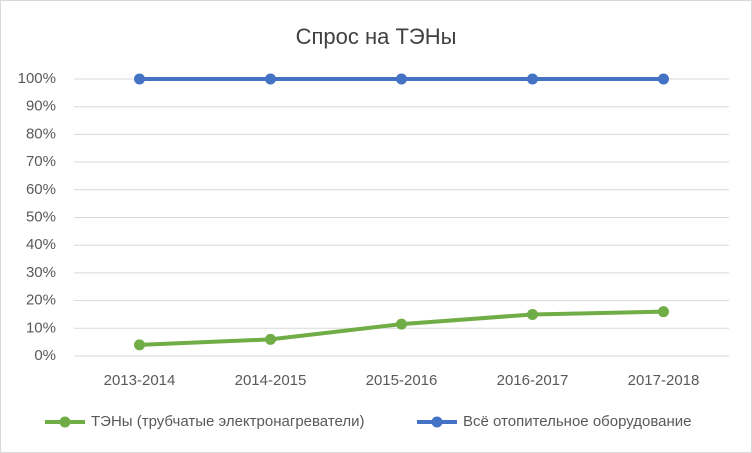 Image resolution: width=752 pixels, height=453 pixels. What do you see at coordinates (41, 106) in the screenshot?
I see `y-tick-label: 90%` at bounding box center [41, 106].